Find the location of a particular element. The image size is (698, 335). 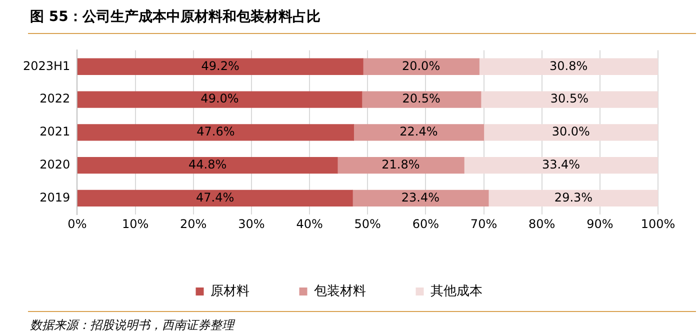

data-label: 30.8% is located at coordinates (568, 65).